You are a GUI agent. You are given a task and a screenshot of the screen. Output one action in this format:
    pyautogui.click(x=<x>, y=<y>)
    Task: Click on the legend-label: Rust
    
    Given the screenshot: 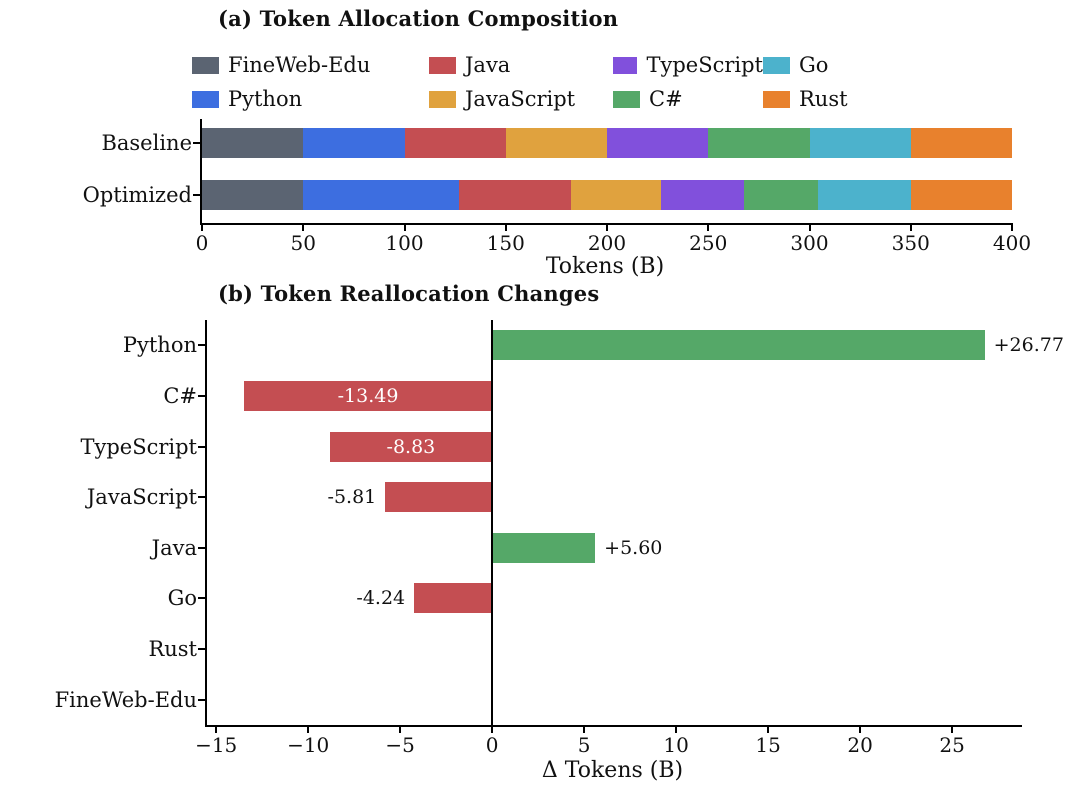 What is the action you would take?
    pyautogui.click(x=823, y=99)
    